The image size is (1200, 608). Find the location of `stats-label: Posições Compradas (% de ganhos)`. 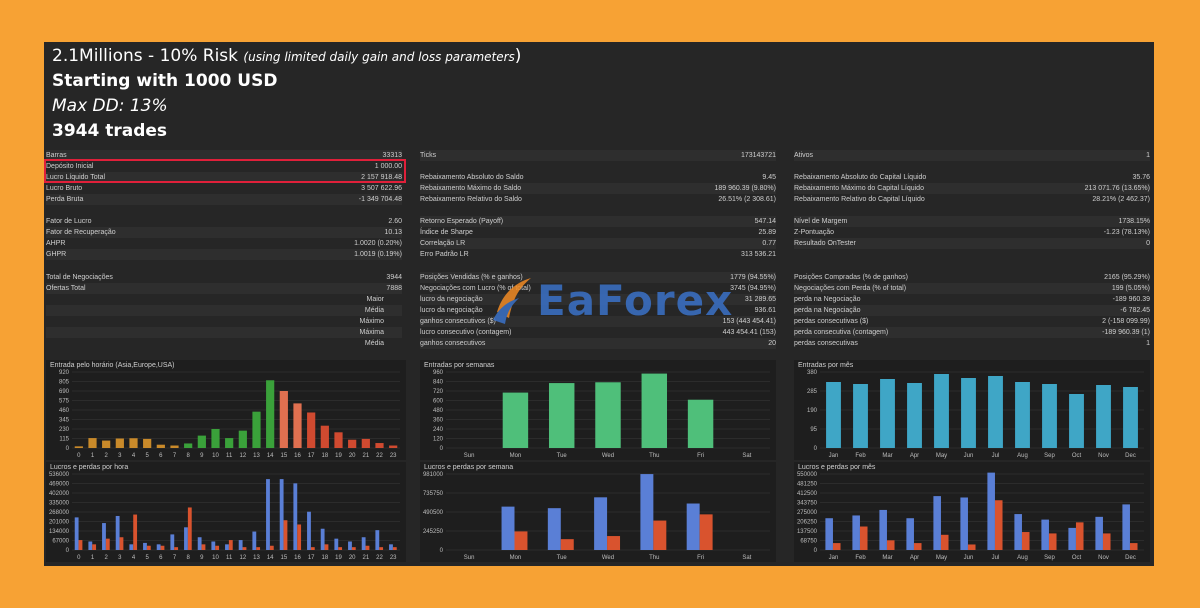

stats-label: Posições Compradas (% de ganhos) is located at coordinates (851, 277).